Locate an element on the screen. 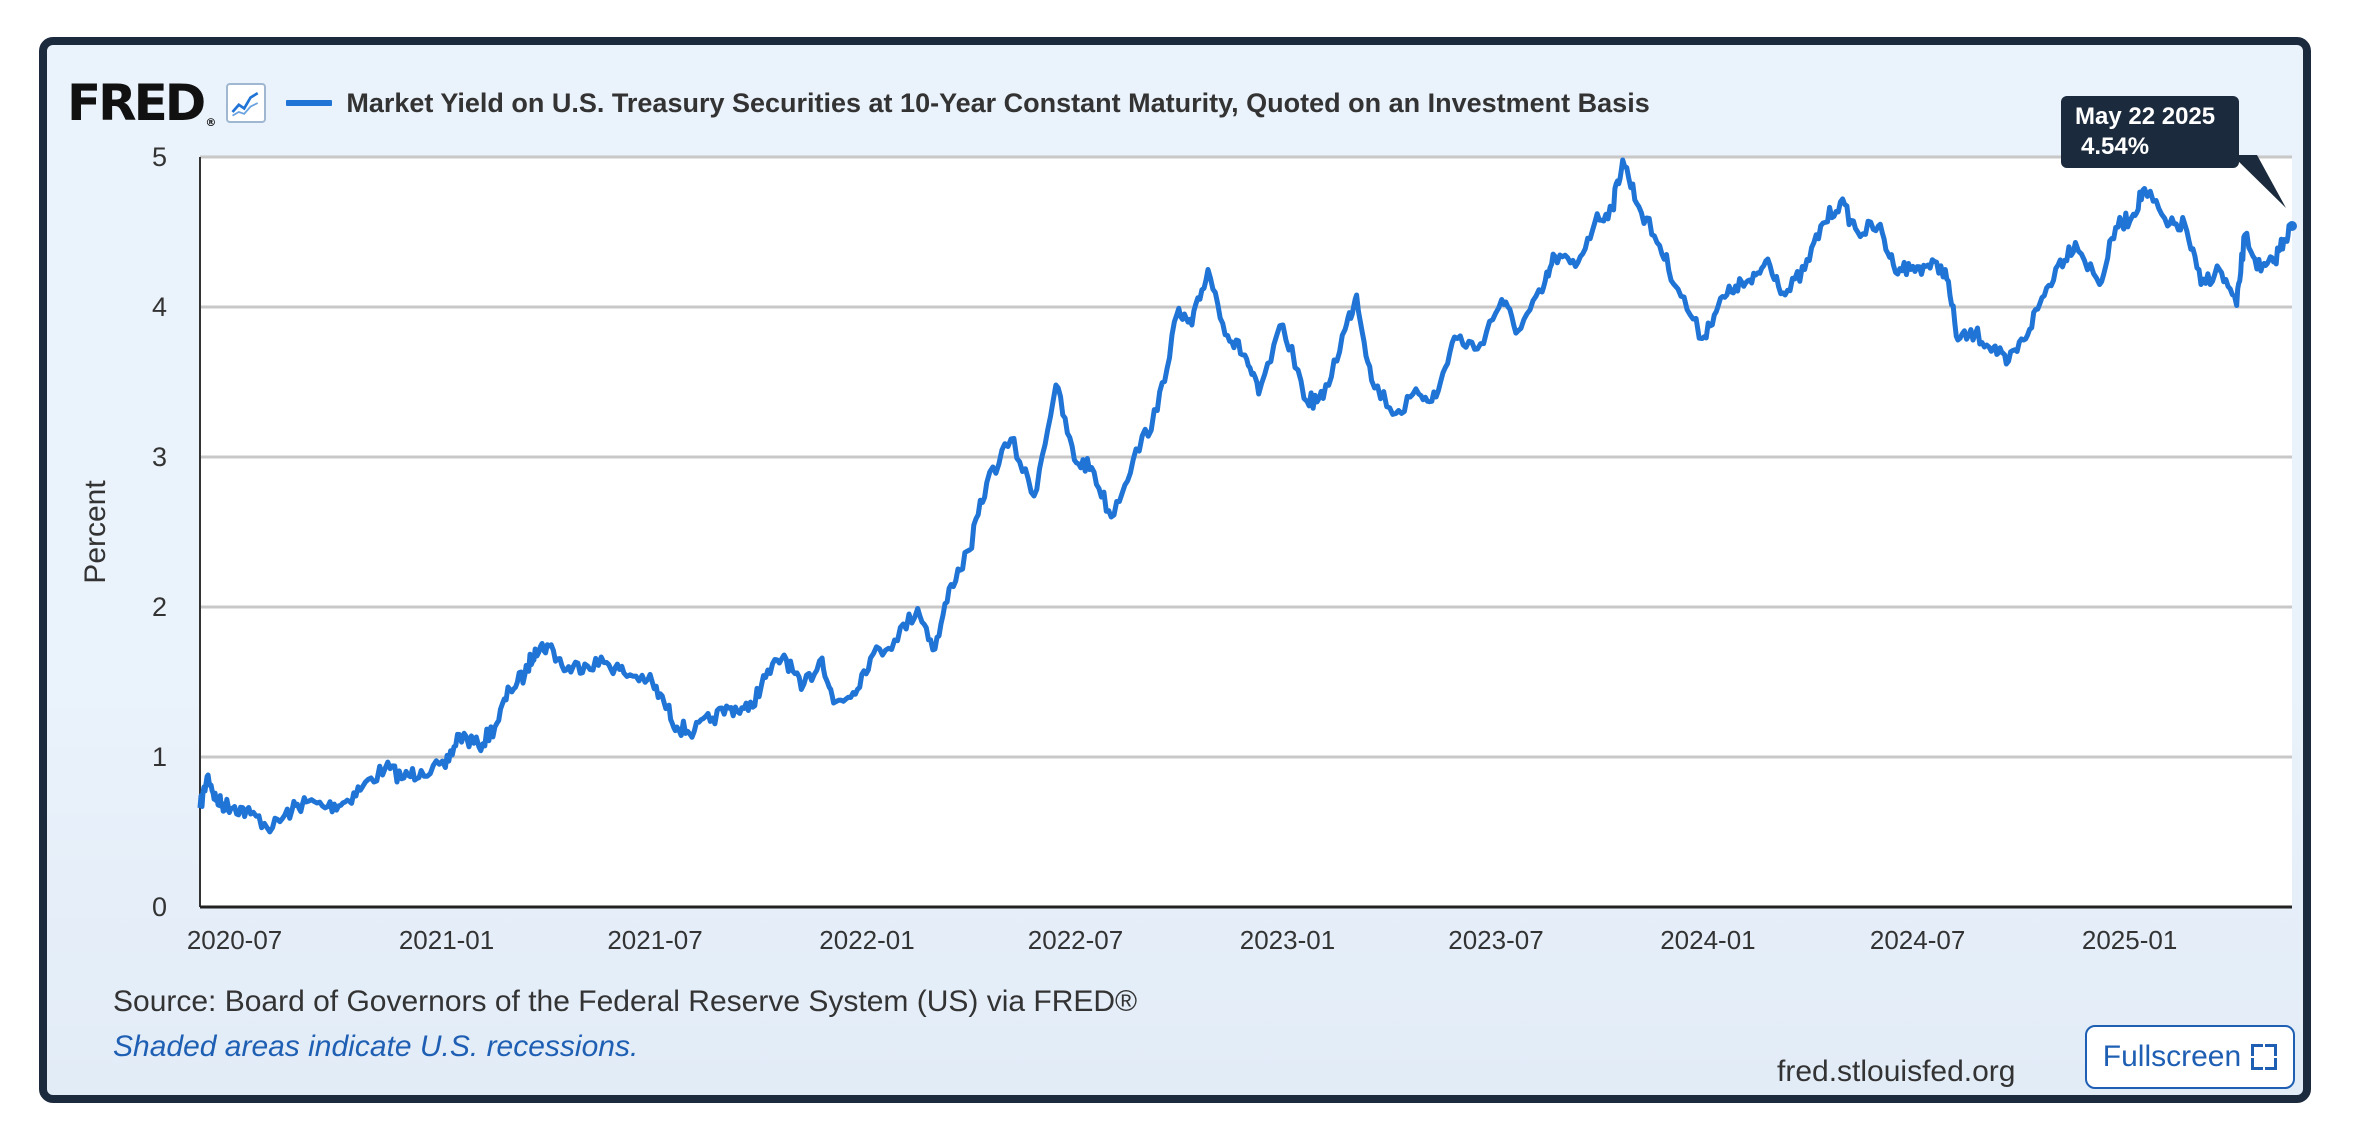 This screenshot has height=1146, width=2358. y-tick-label: 1 is located at coordinates (159, 757).